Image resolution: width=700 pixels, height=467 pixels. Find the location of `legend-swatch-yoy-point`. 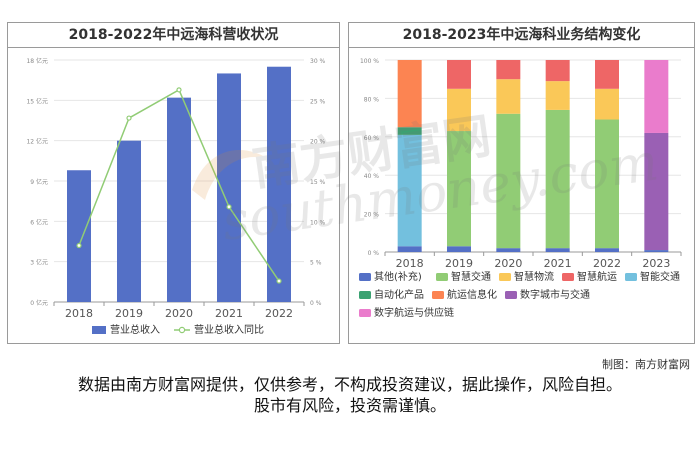

legend-swatch-yoy-point is located at coordinates (182, 330).